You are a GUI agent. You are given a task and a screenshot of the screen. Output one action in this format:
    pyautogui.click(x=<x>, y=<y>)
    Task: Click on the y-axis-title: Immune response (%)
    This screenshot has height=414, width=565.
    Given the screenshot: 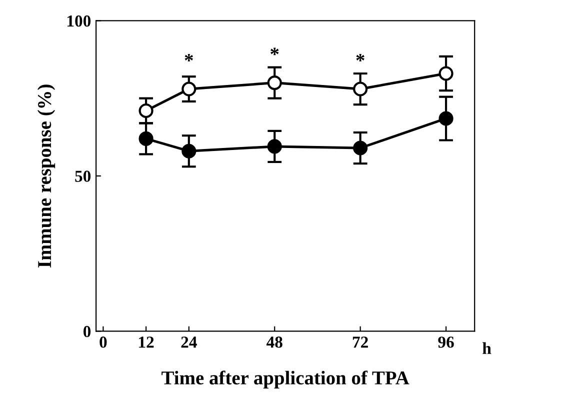 What is the action you would take?
    pyautogui.click(x=46, y=176)
    